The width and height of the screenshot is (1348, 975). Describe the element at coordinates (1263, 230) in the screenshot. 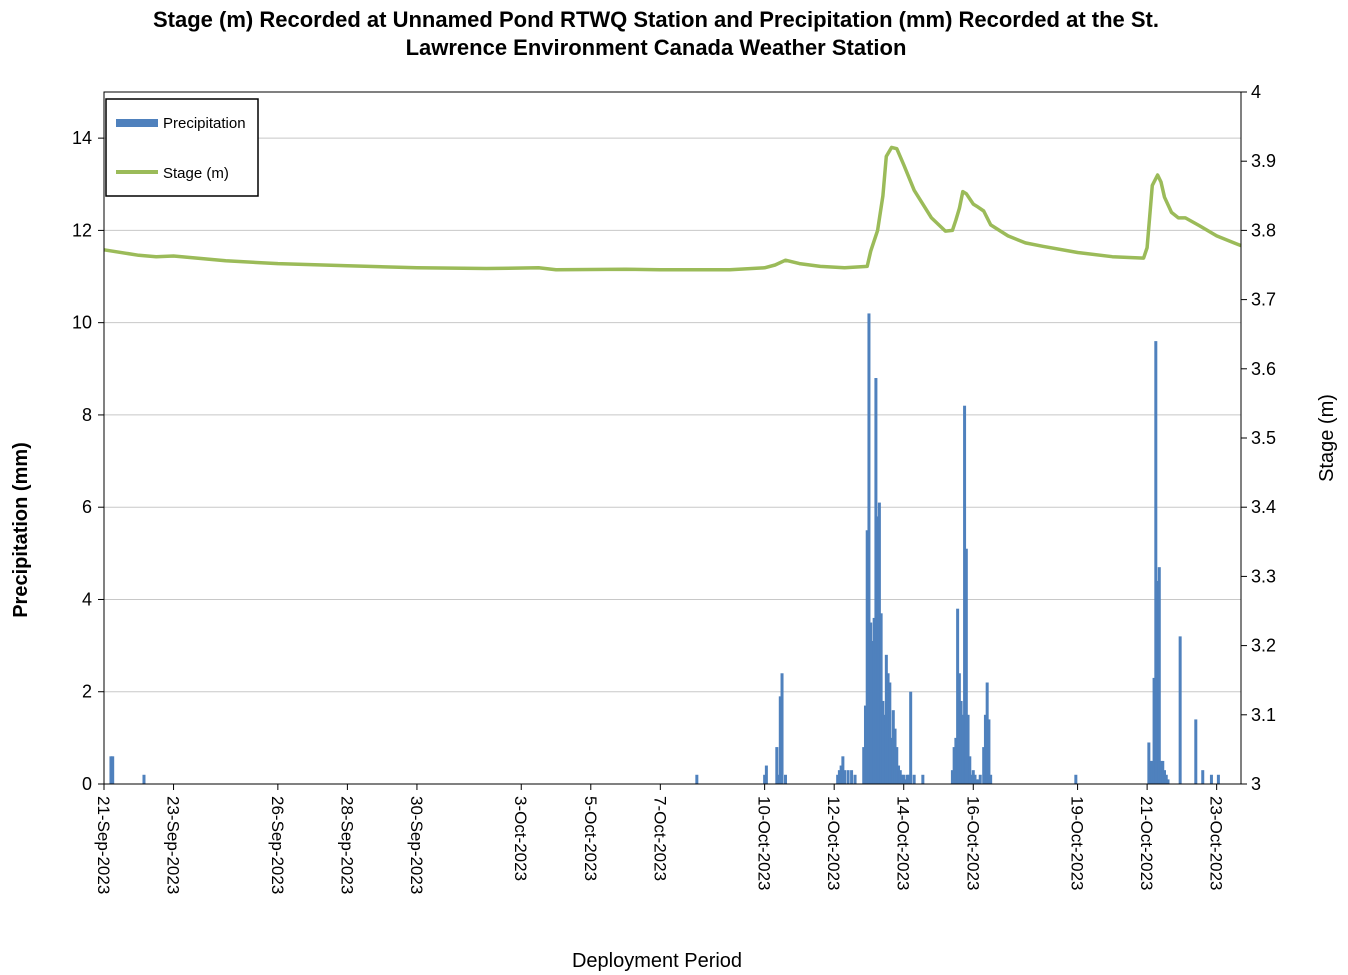

I see `right-tick-label: 3.8` at that location.